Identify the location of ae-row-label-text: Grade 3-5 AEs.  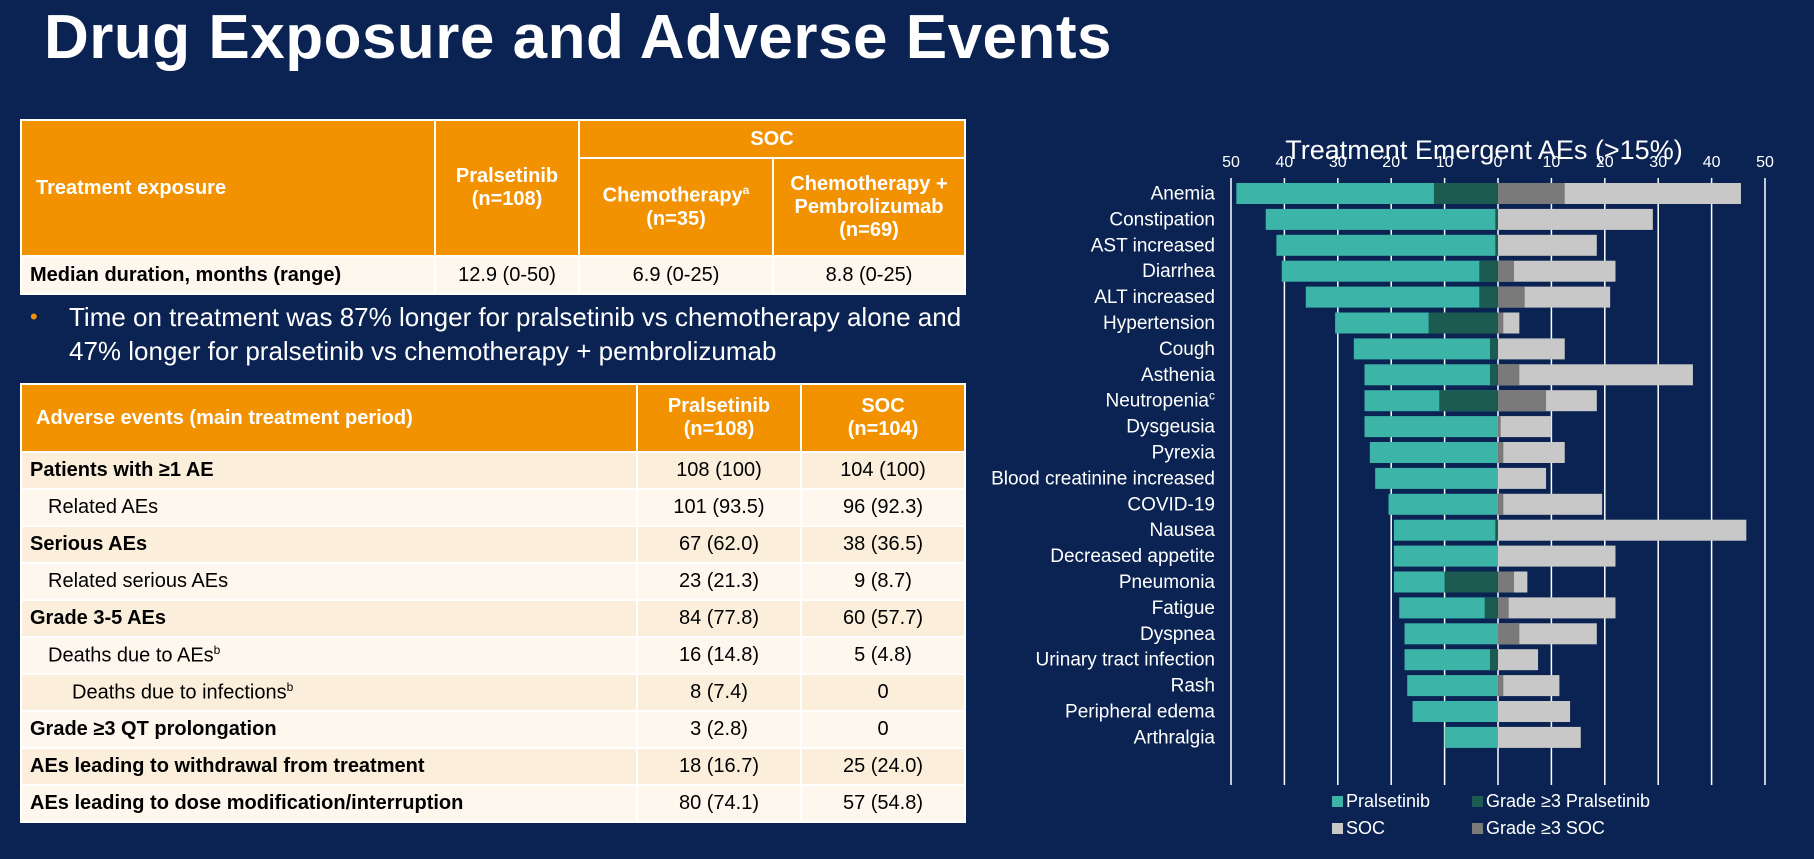
(98, 618).